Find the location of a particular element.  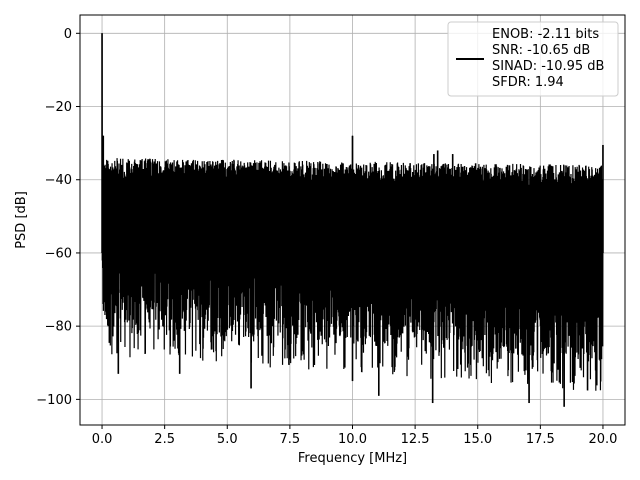

x-tick-label: 5.0 is located at coordinates (227, 439).